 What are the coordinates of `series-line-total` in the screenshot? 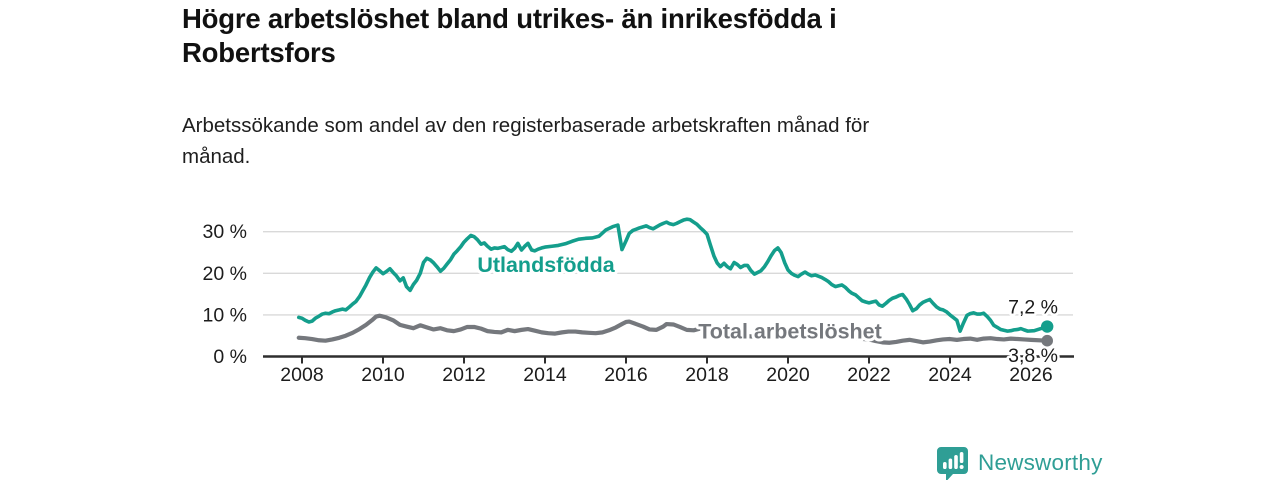 It's located at (673, 329).